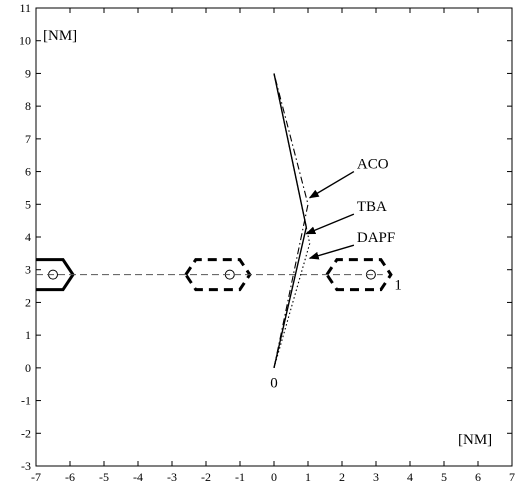 The width and height of the screenshot is (520, 484). What do you see at coordinates (398, 285) in the screenshot?
I see `point-label: 1` at bounding box center [398, 285].